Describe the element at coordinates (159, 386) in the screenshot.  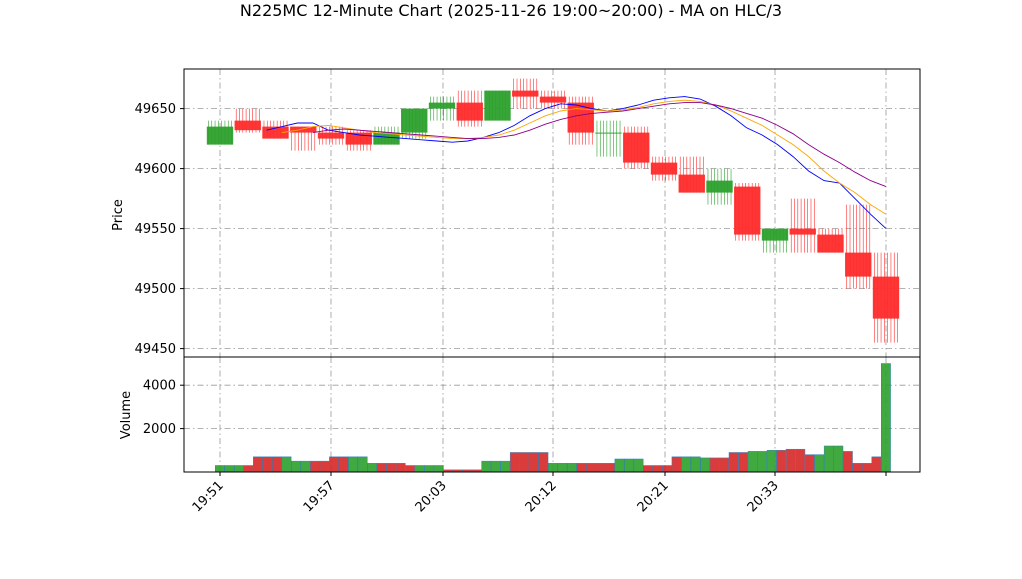
I see `volume-tick-label: 4000` at that location.